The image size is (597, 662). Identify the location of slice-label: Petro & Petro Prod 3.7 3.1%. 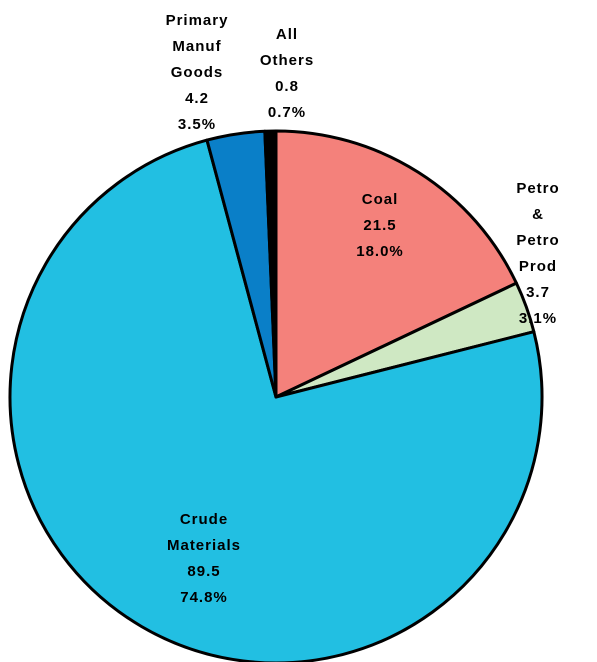
(538, 254).